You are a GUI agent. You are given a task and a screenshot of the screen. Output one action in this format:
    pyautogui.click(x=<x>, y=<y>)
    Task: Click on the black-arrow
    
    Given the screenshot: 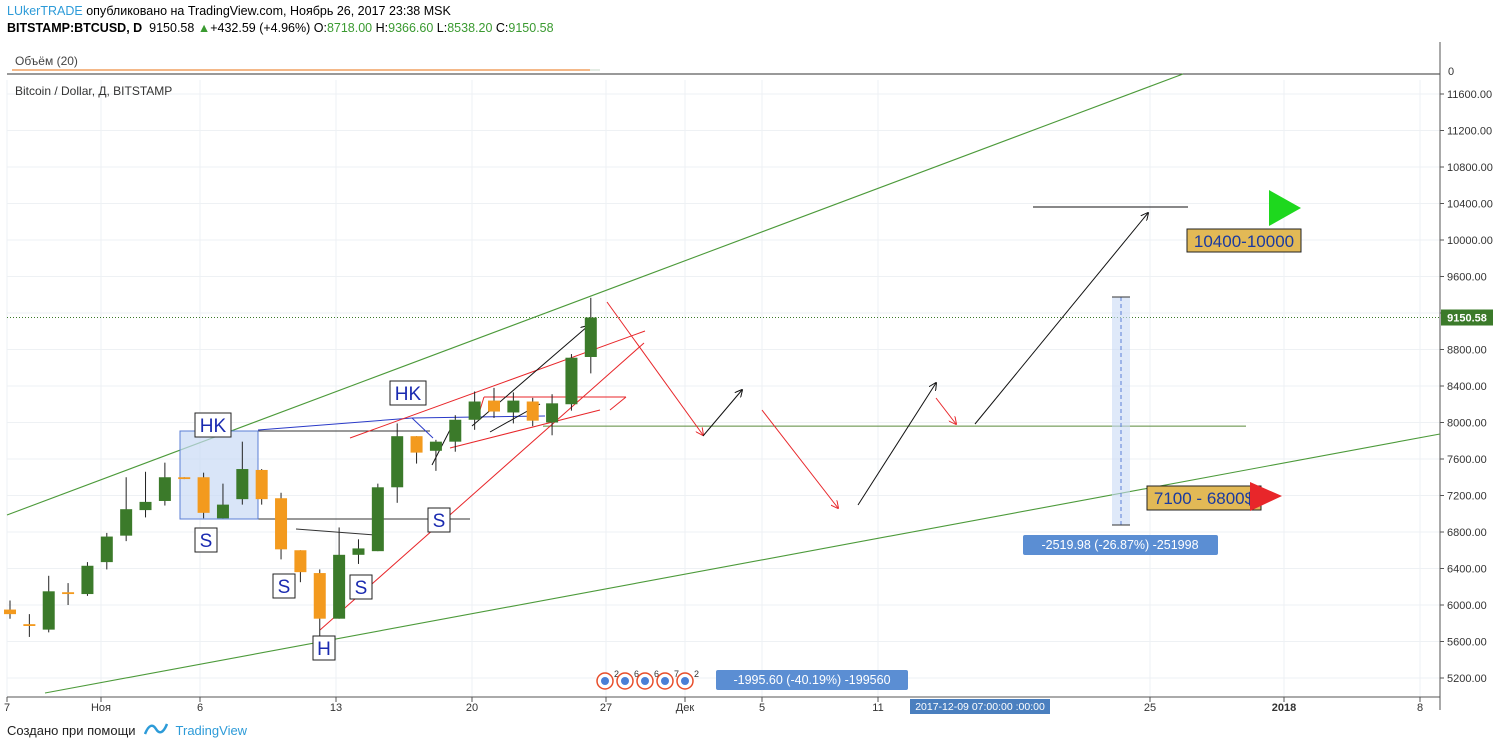 What is the action you would take?
    pyautogui.click(x=722, y=413)
    